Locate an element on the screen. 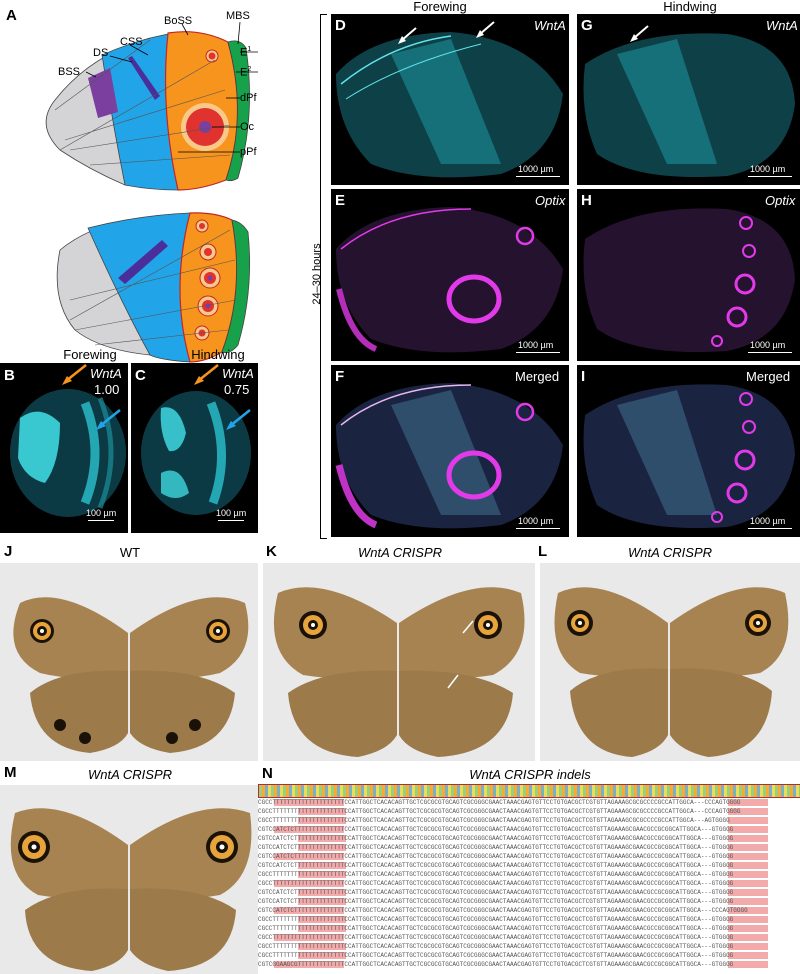  panel-h-scalebar is located at coordinates (770, 352).